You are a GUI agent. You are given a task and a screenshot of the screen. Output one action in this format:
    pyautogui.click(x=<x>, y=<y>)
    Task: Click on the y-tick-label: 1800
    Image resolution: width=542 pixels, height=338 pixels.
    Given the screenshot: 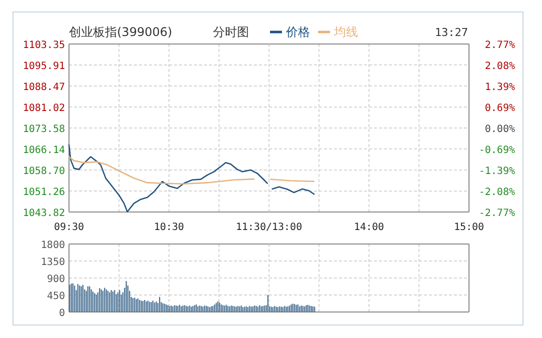 What is the action you would take?
    pyautogui.click(x=52, y=245)
    